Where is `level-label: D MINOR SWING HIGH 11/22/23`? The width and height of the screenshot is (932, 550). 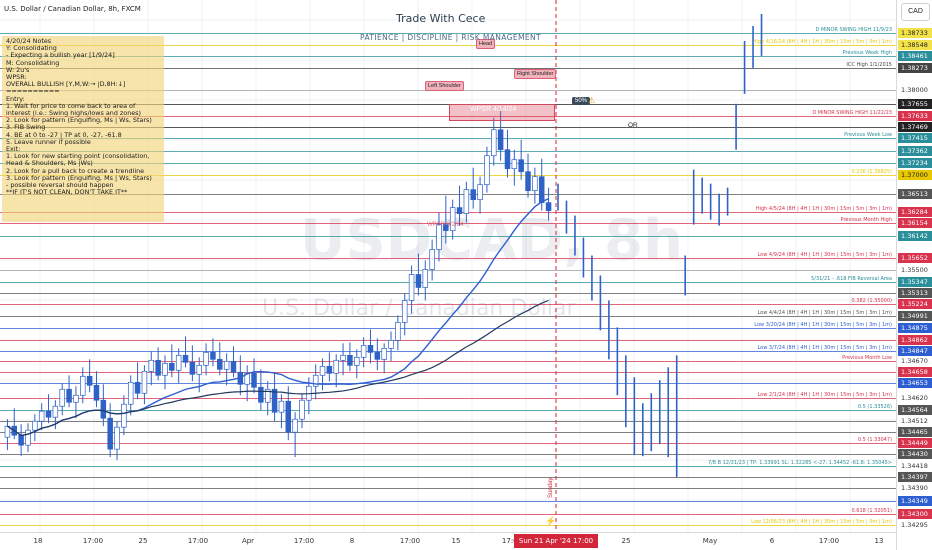
level-label: D MINOR SWING HIGH 11/22/23 is located at coordinates (852, 113).